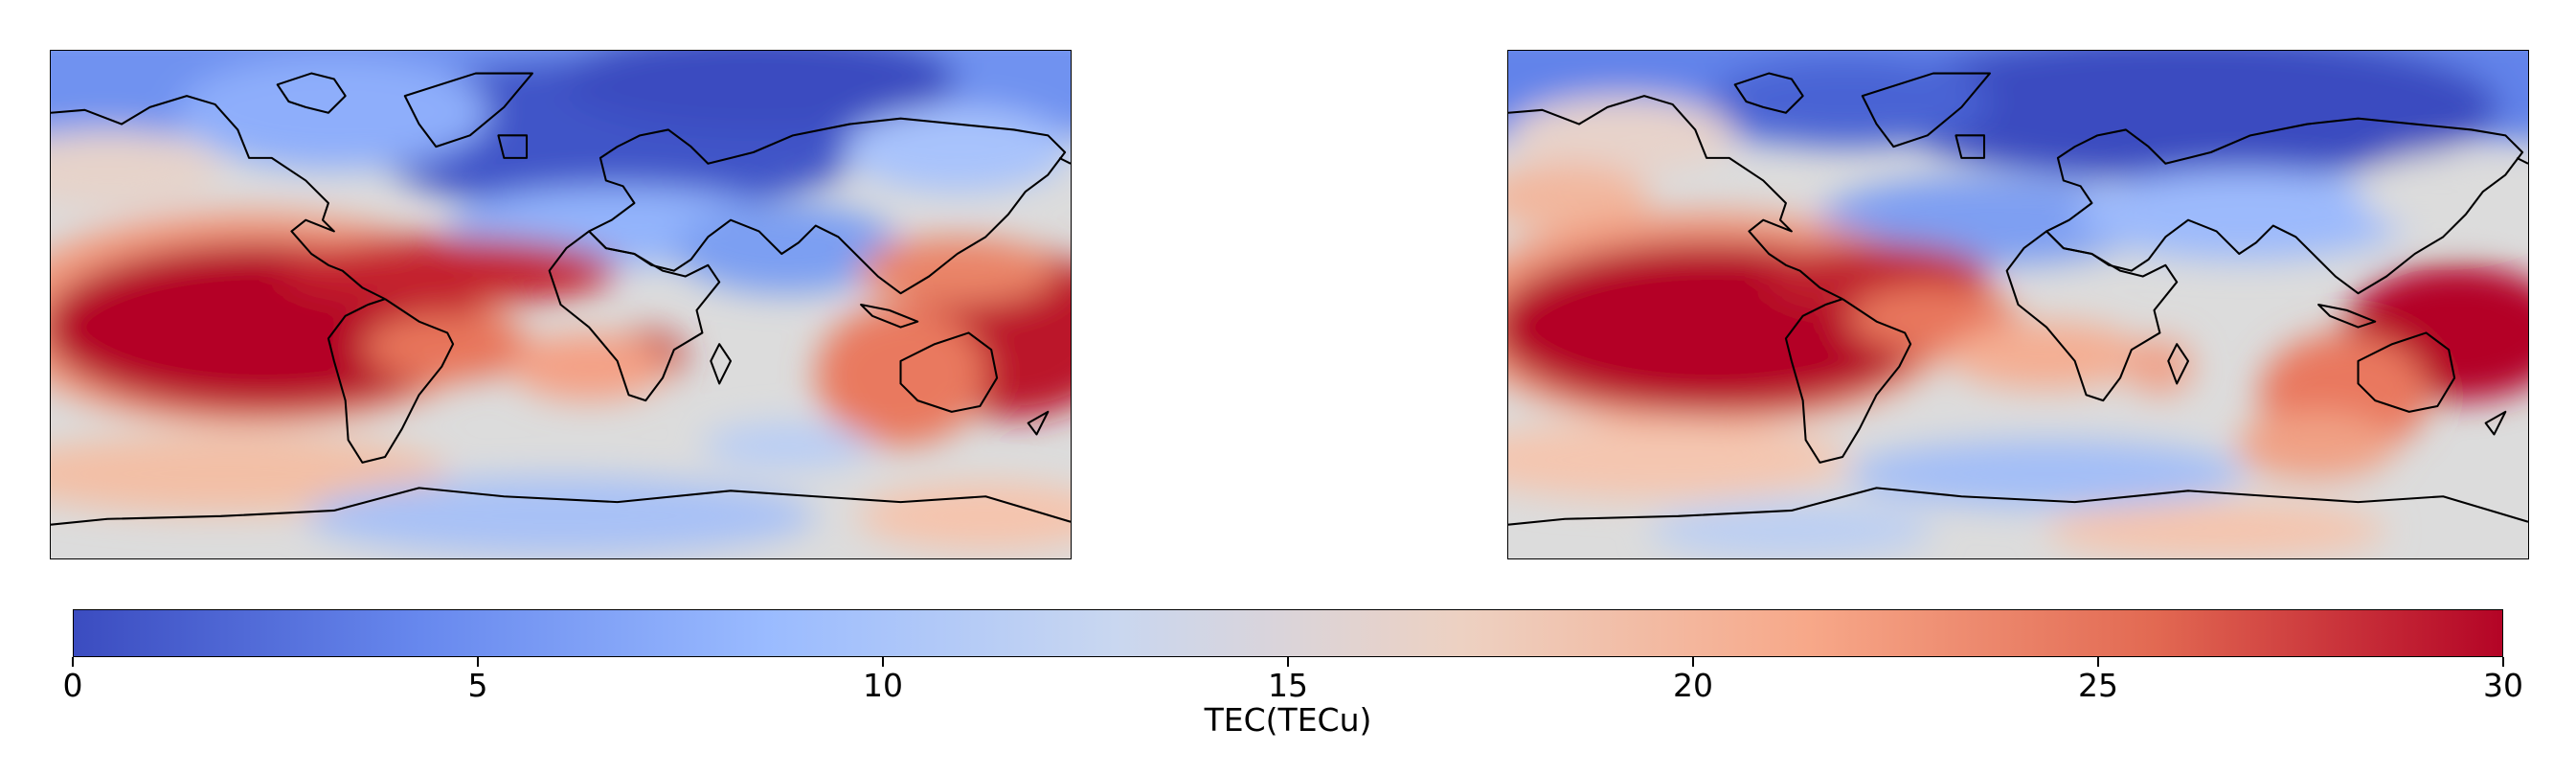 This screenshot has width=2576, height=774. What do you see at coordinates (1693, 685) in the screenshot?
I see `colorbar-tick-label: 20` at bounding box center [1693, 685].